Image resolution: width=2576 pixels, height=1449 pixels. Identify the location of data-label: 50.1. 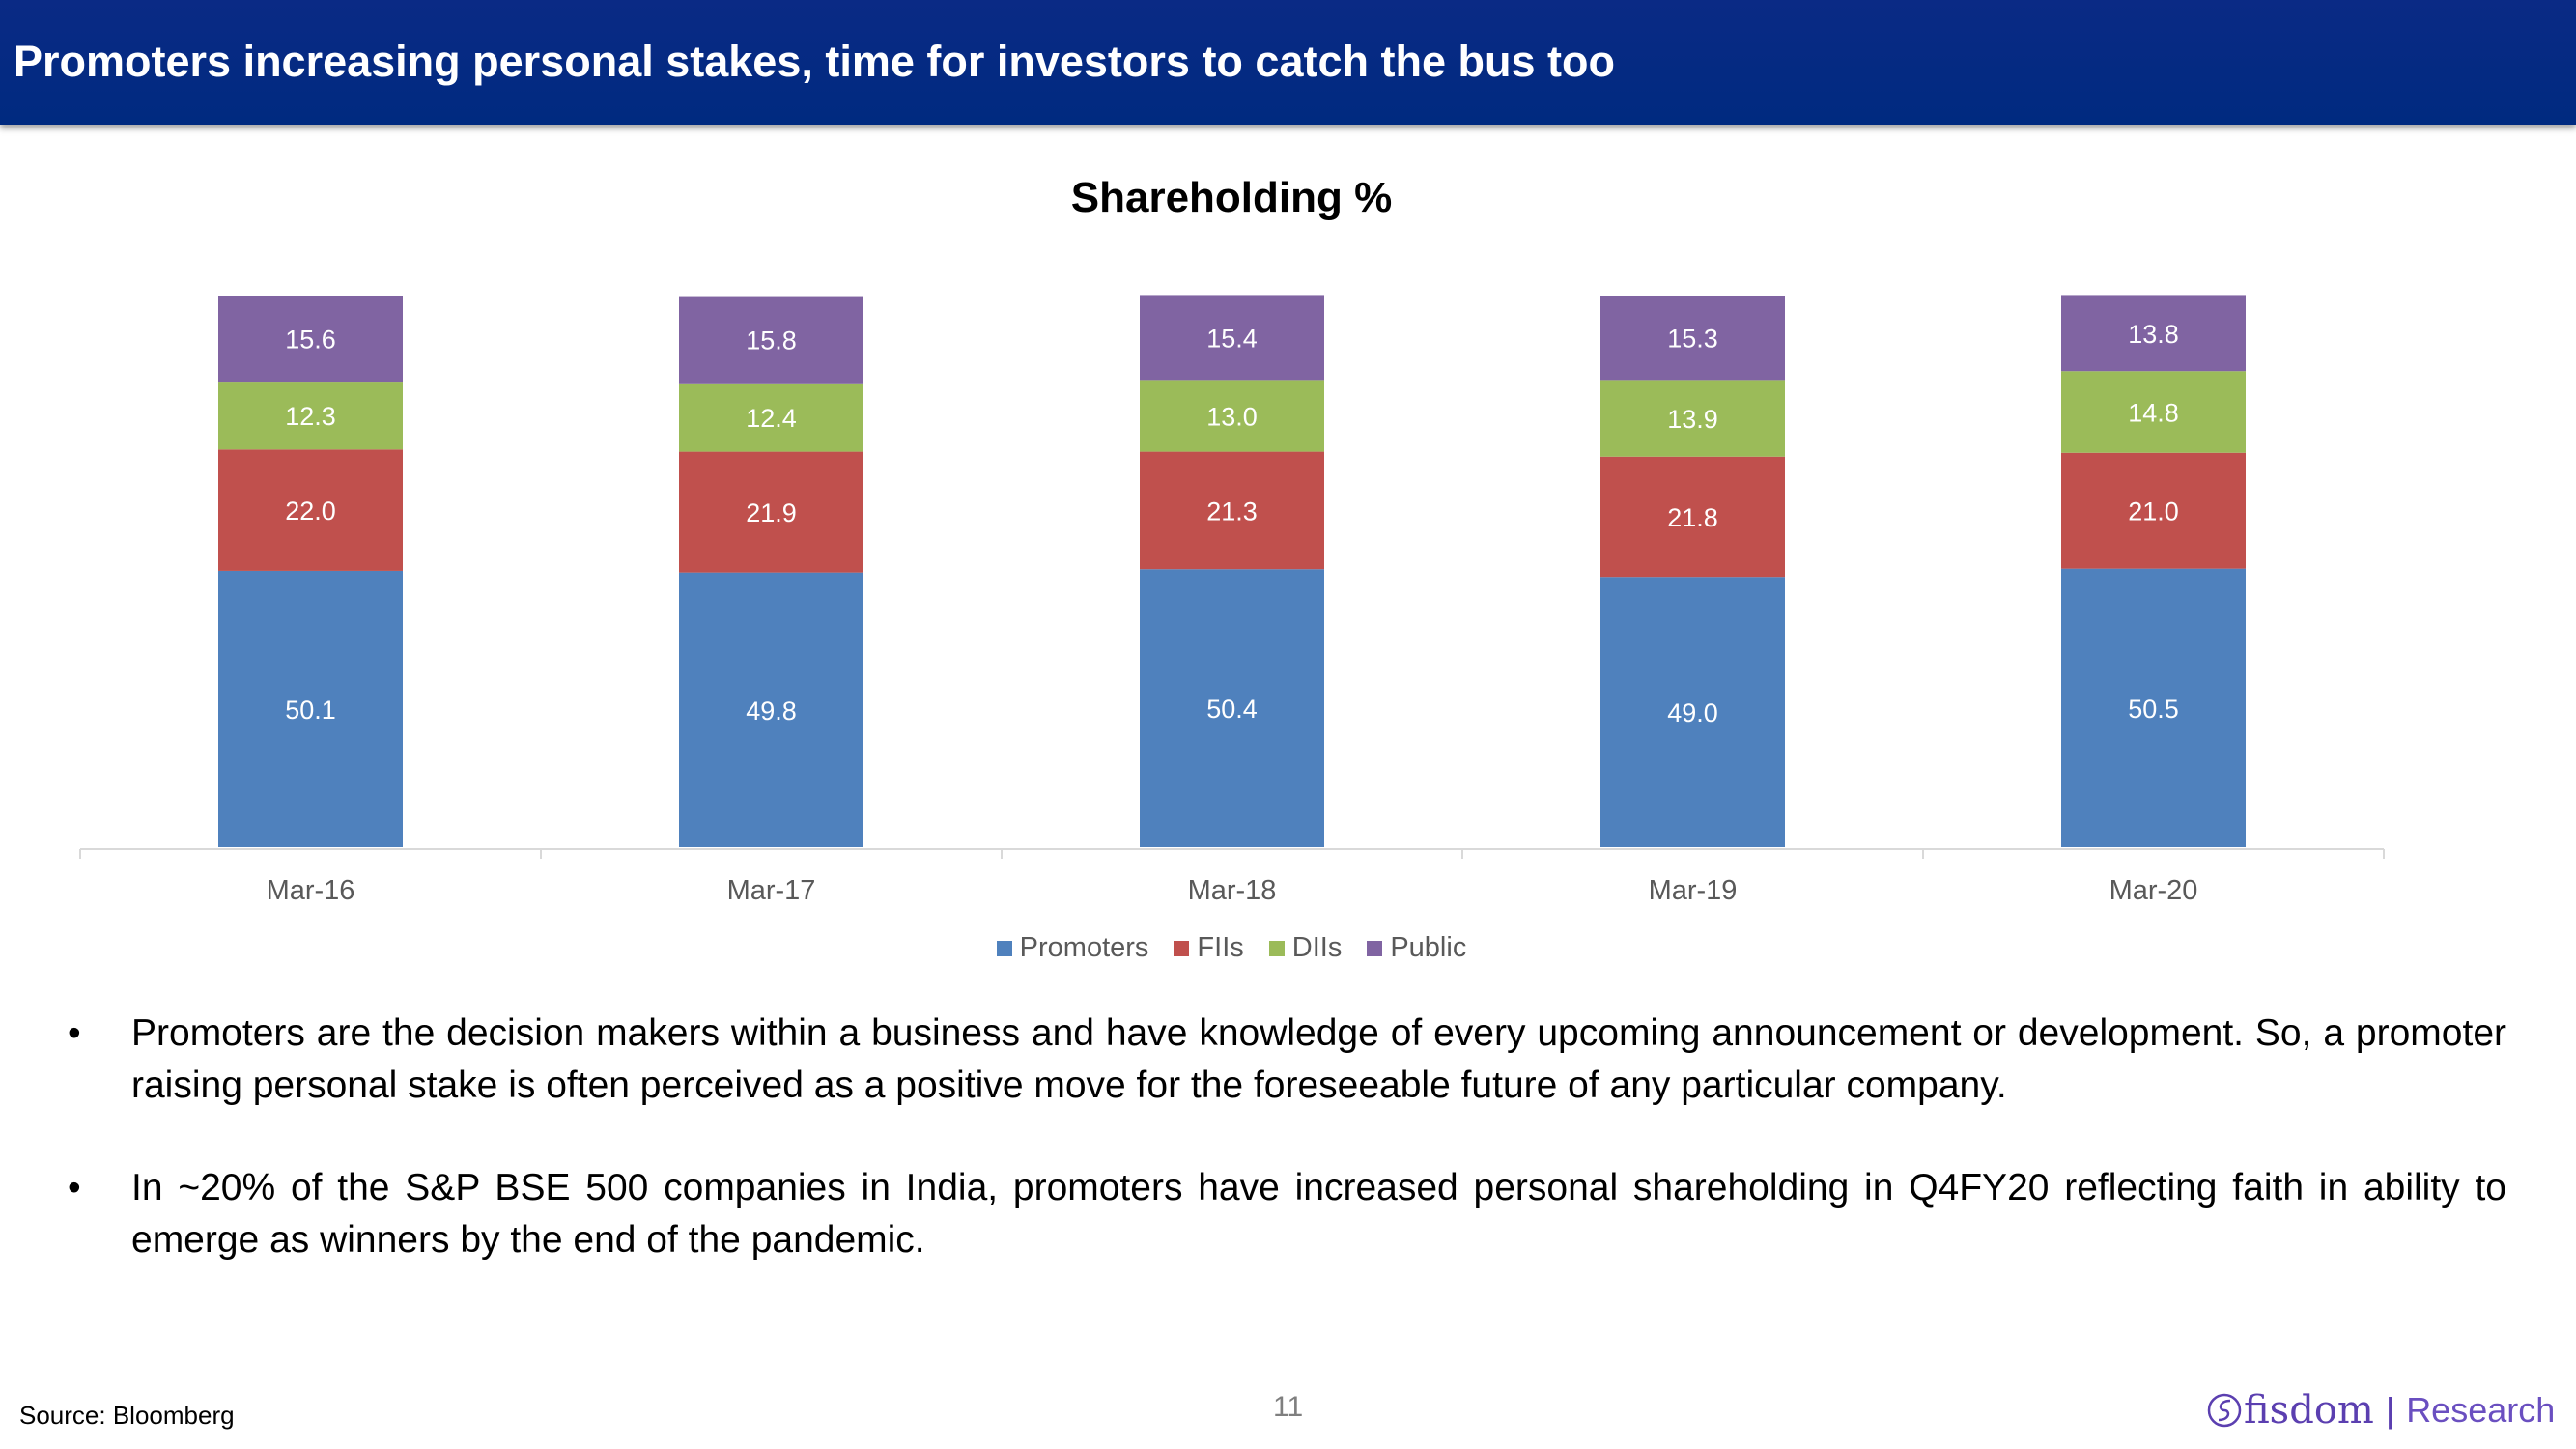
(310, 710).